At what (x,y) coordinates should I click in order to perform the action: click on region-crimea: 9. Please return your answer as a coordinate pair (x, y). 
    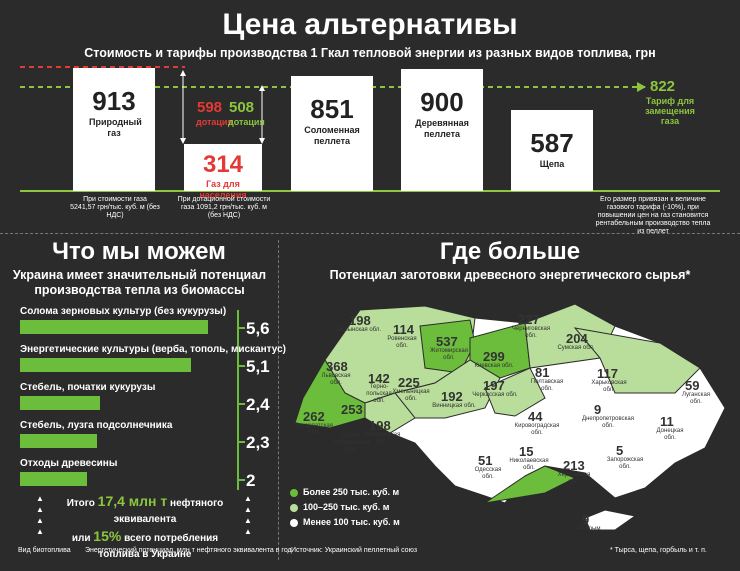
    Looking at the image, I should click on (586, 519).